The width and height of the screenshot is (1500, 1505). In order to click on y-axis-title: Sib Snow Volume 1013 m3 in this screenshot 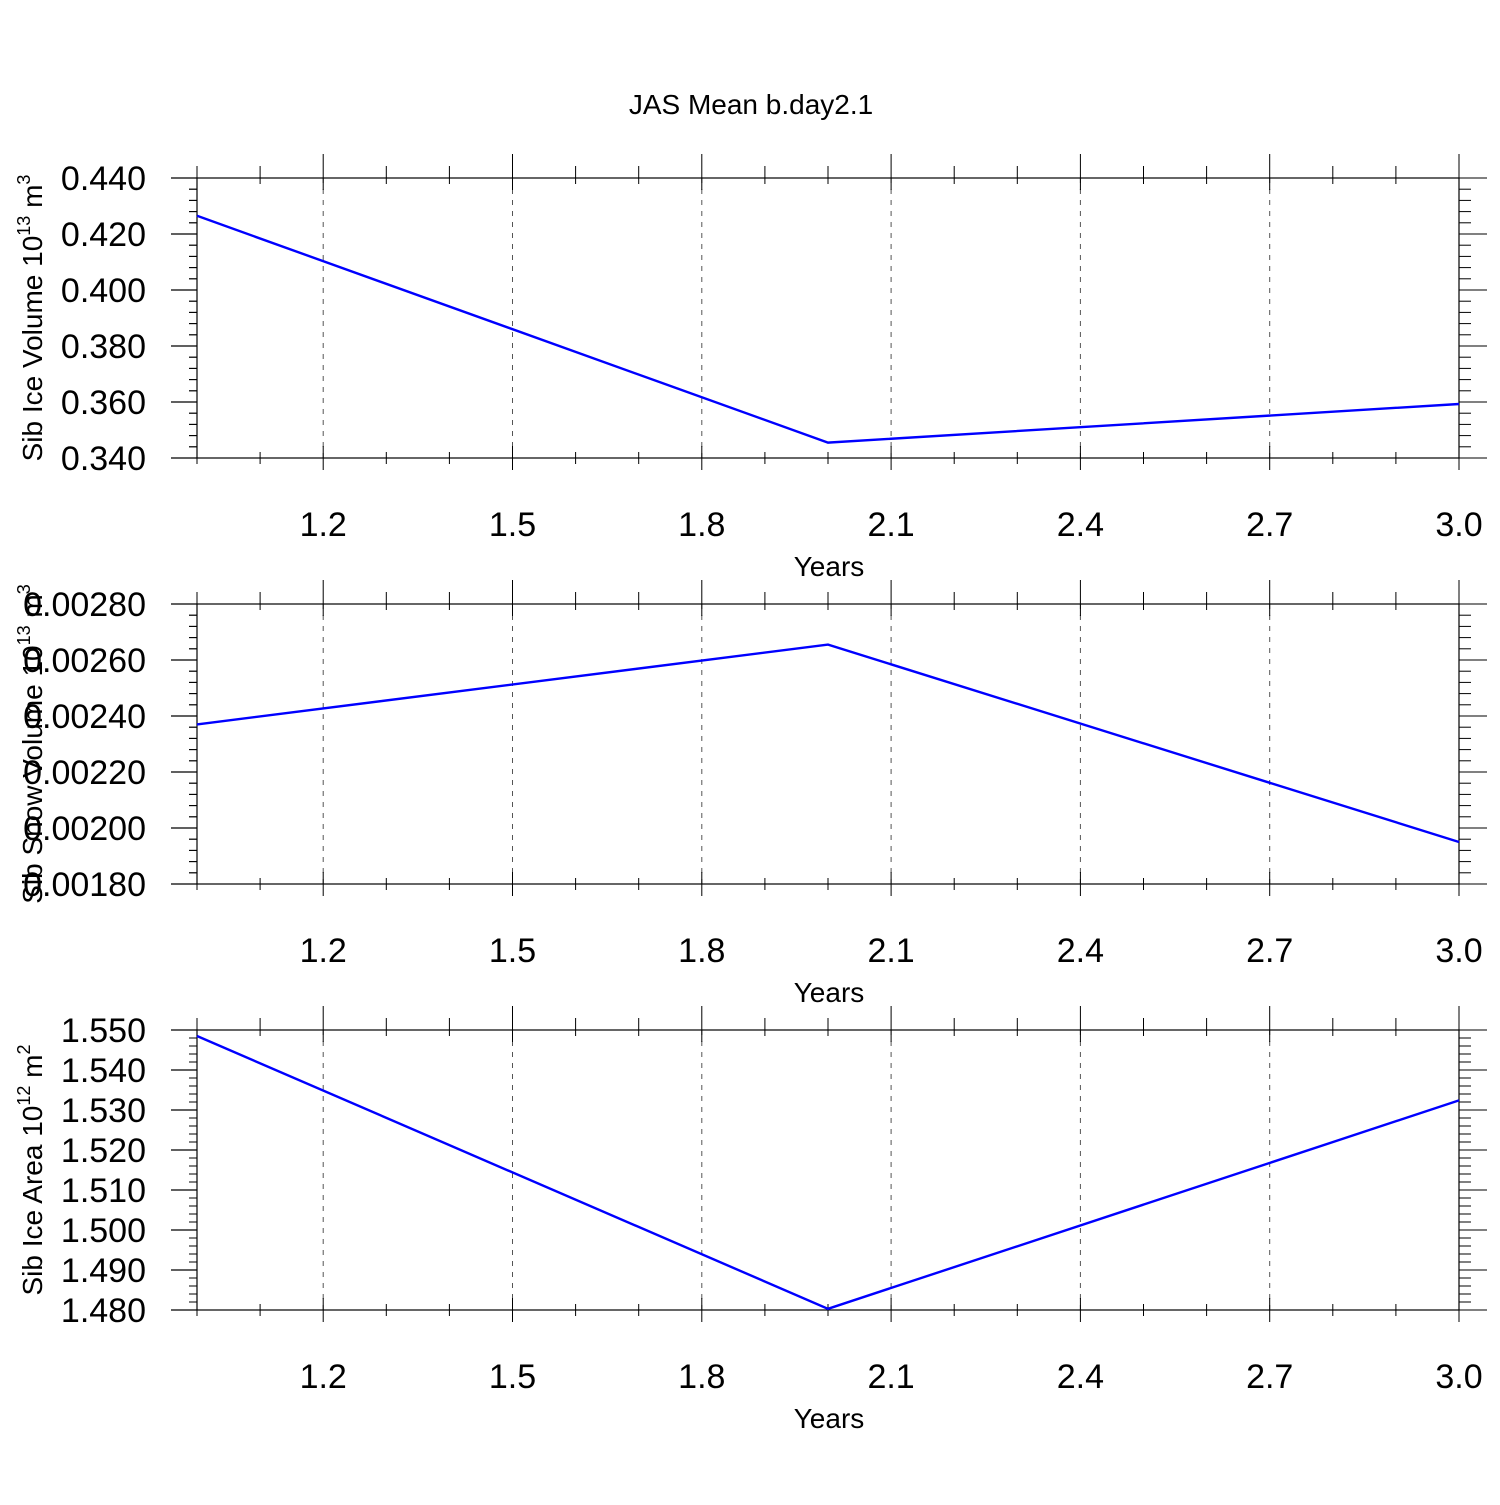, I will do `click(31, 744)`.